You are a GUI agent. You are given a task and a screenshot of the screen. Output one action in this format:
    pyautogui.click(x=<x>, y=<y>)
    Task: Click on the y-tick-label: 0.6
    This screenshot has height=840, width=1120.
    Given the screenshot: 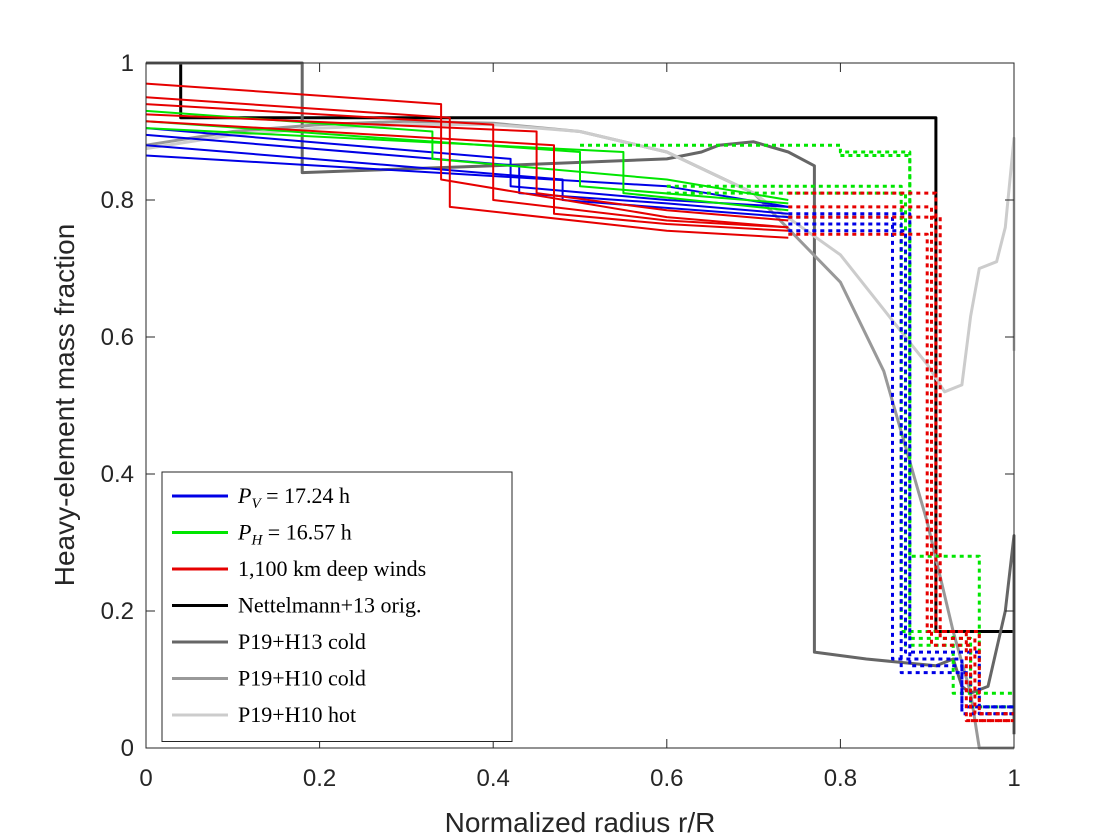 What is the action you would take?
    pyautogui.click(x=117, y=337)
    